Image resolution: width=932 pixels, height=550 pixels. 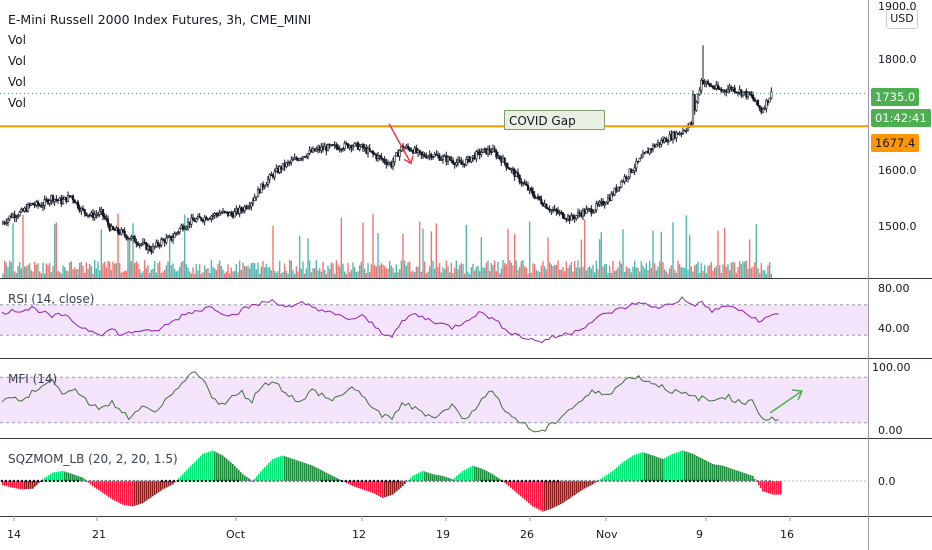 I want to click on currency-badge: USD, so click(x=902, y=19).